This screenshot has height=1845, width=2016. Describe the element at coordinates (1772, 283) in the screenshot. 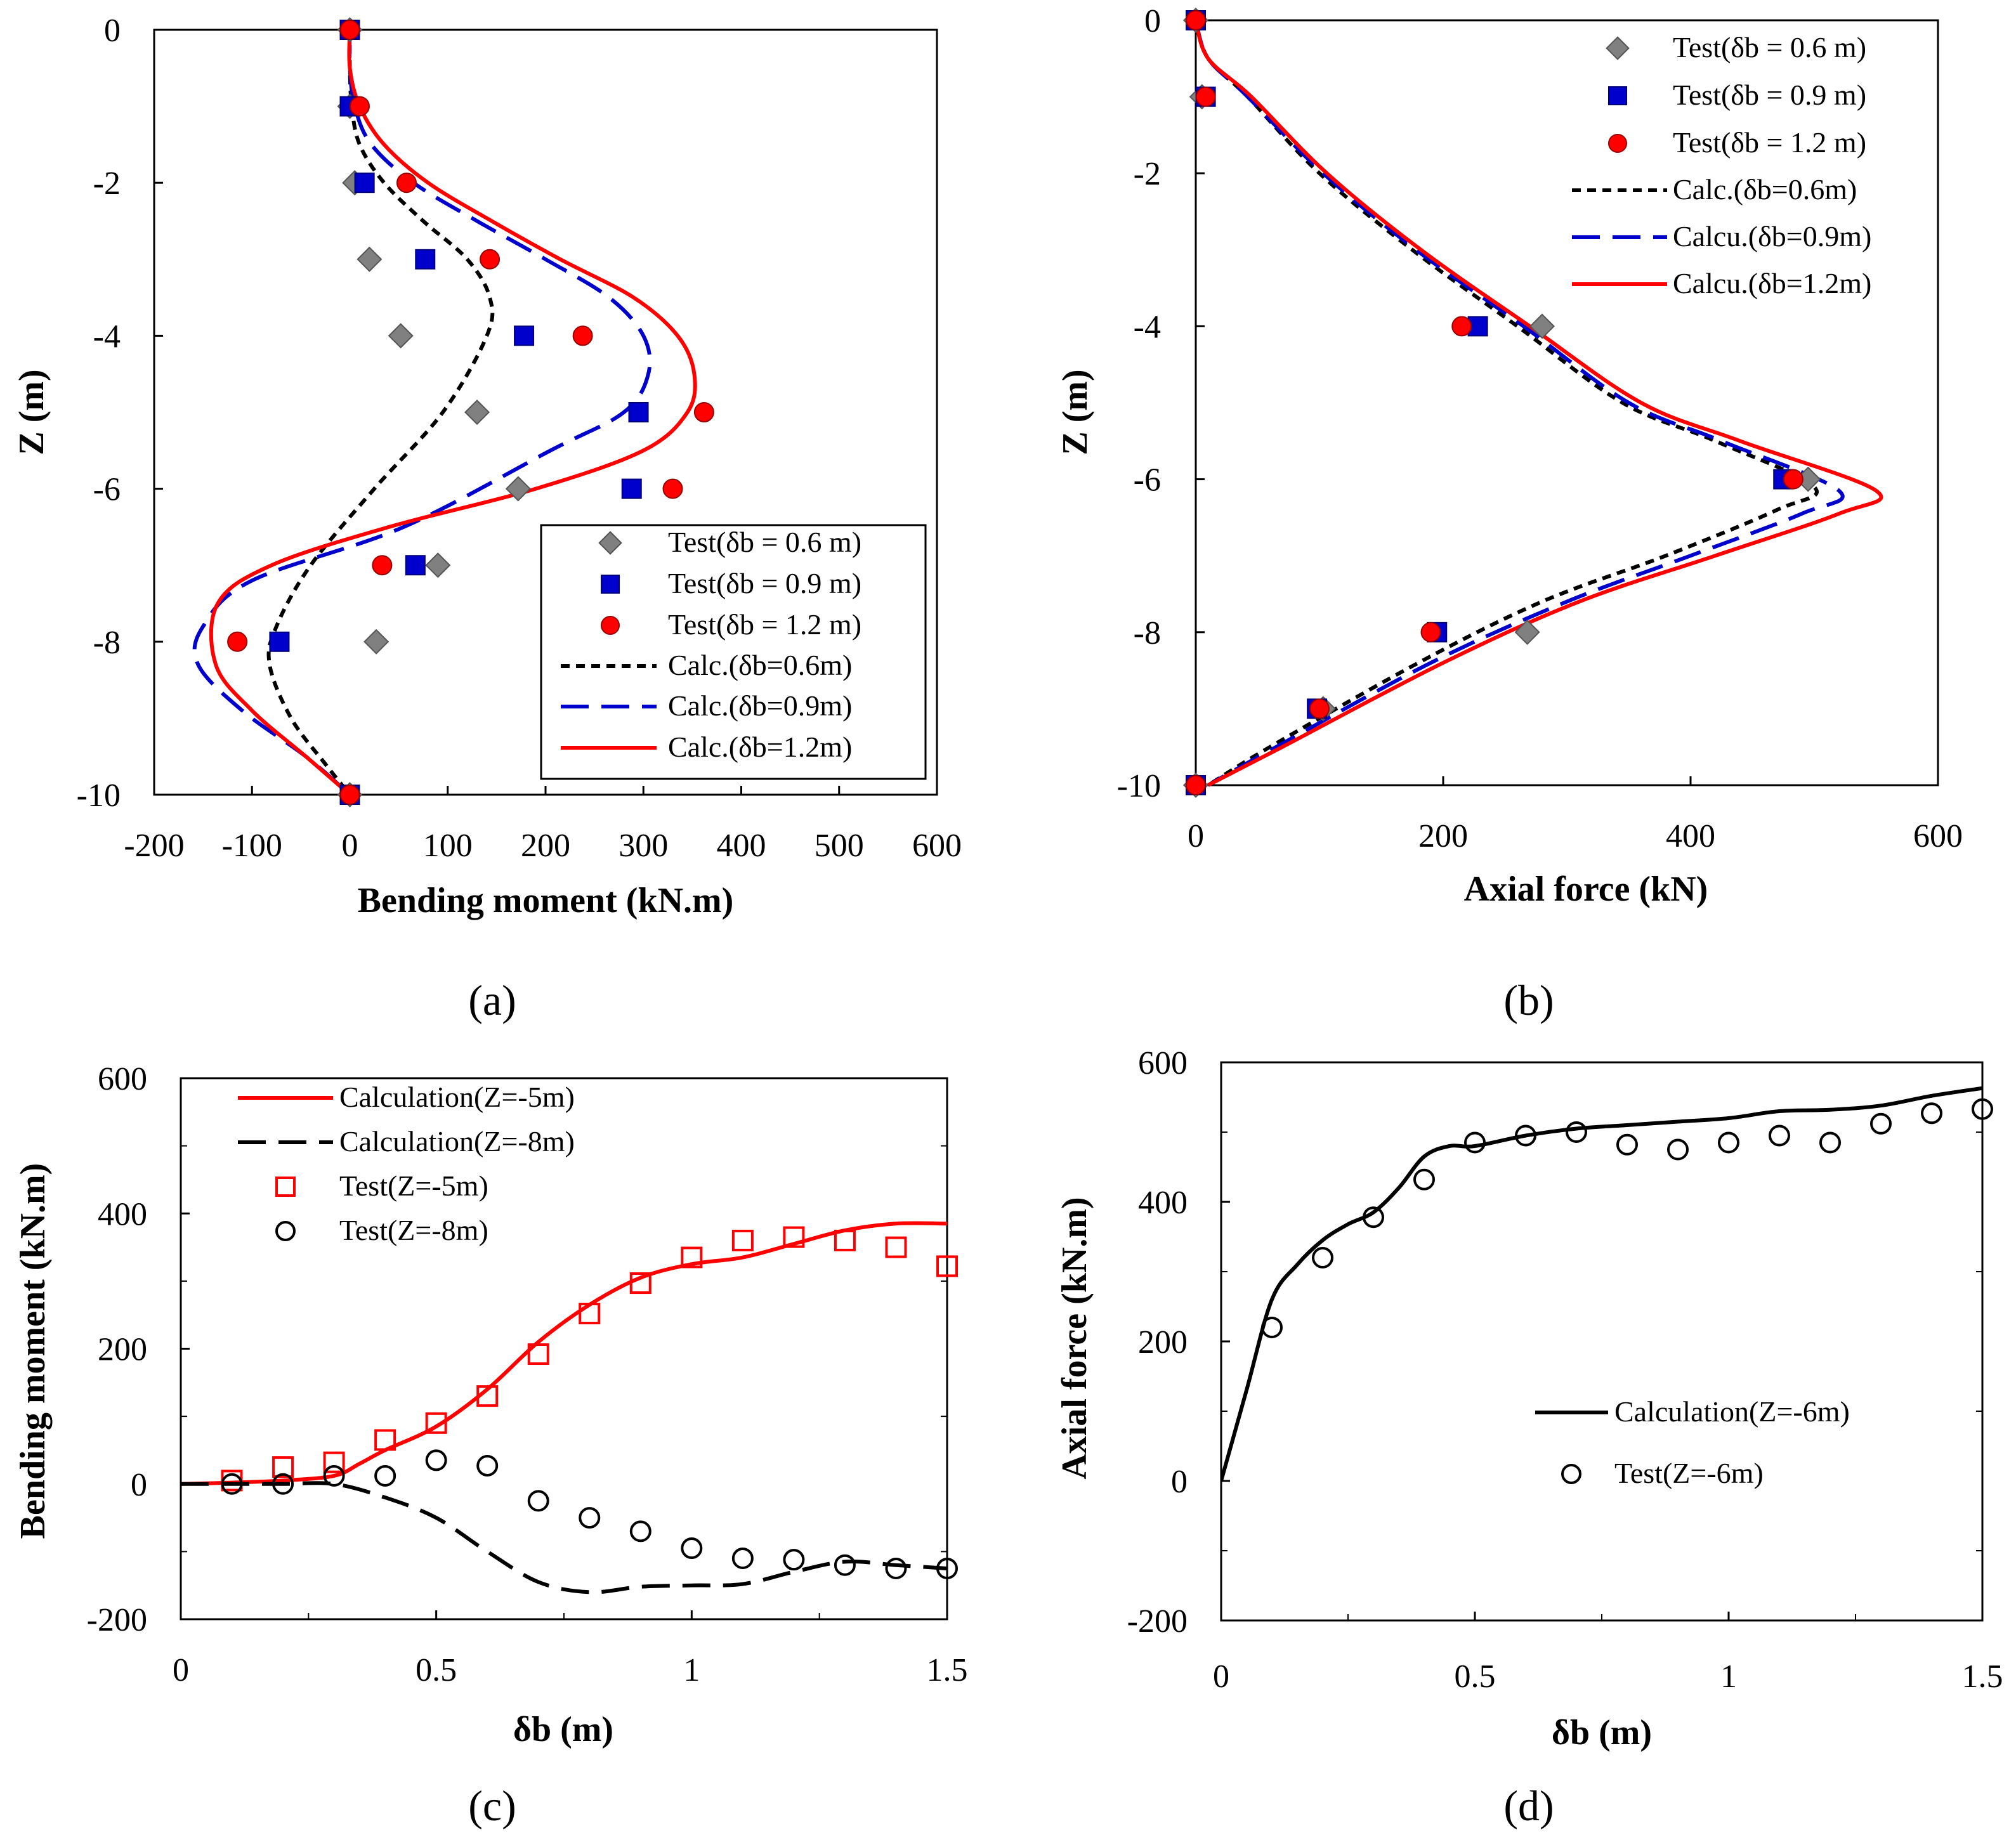

I see `legend-label: Calcu.(δb=1.2m)` at that location.